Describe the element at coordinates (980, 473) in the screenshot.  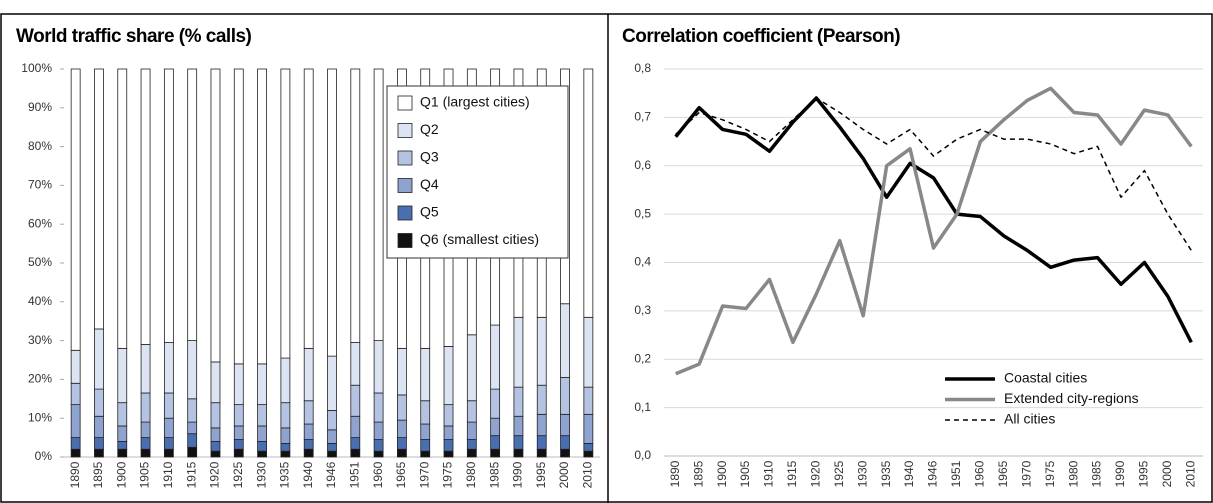
I see `x-tick-label: 1960` at that location.